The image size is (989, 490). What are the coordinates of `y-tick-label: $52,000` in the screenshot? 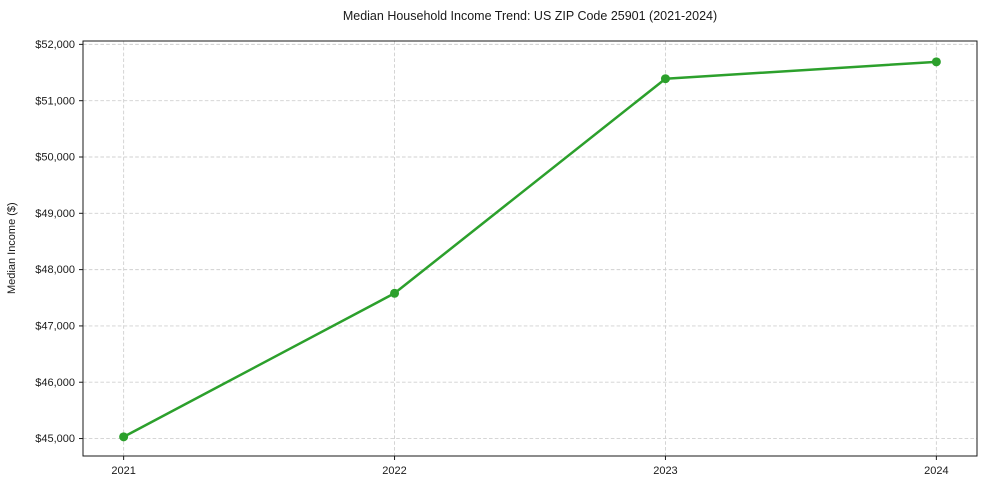 It's located at (55, 45).